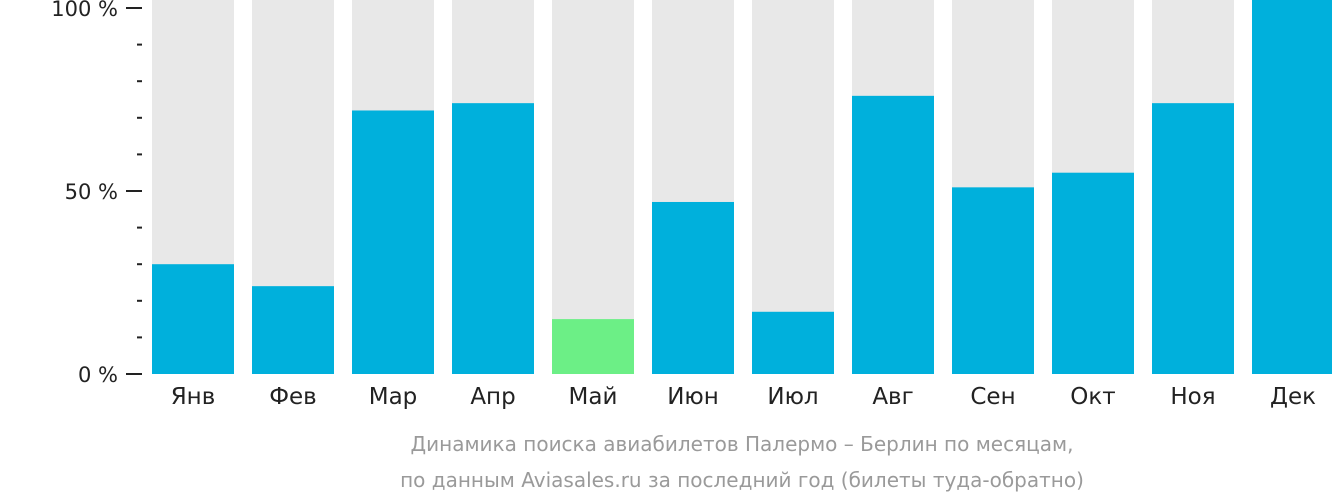  I want to click on x-axis-labels: Янв Фев Мар Апр Май Июн Июл Авг Сен Окт Ноя Дек, so click(743, 397).